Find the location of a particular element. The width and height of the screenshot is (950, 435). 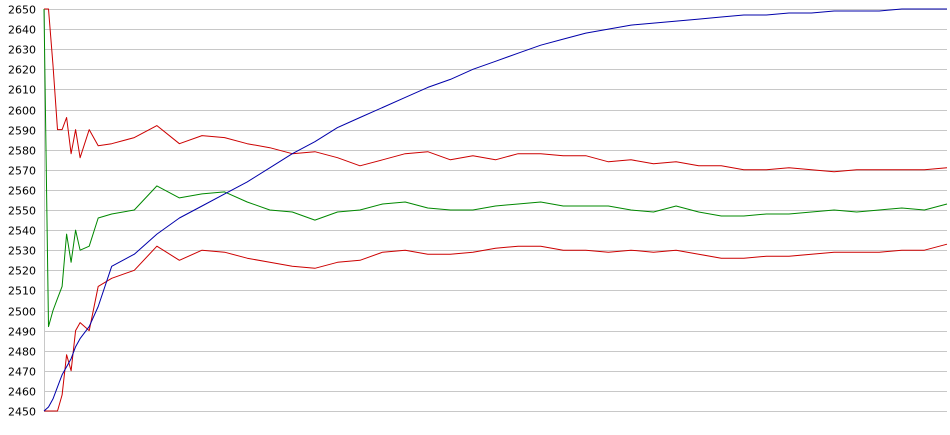

y-tick-label-2570: 2570 is located at coordinates (22, 171).